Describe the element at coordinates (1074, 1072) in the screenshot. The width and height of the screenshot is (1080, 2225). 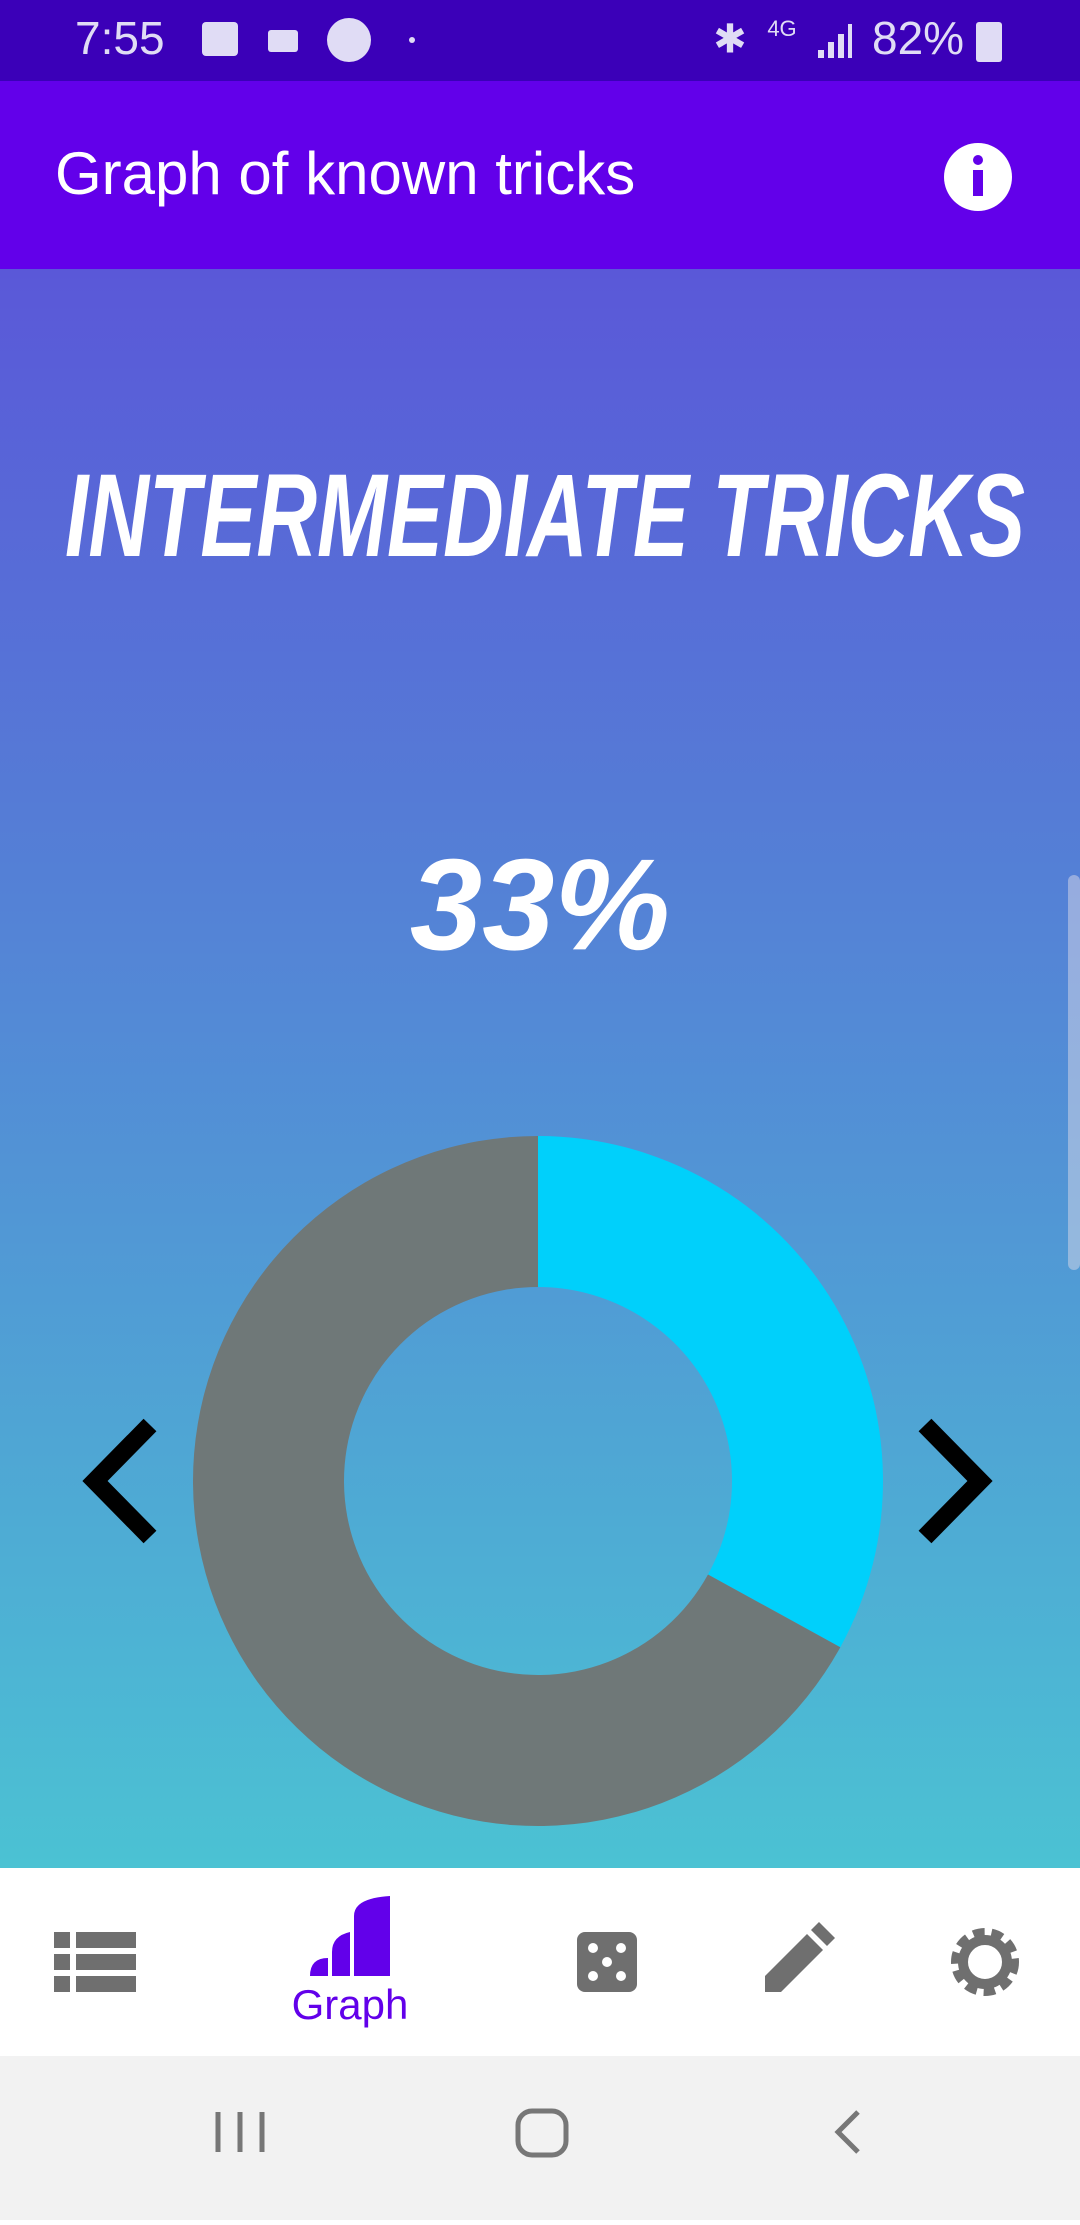
I see `edge-handle` at that location.